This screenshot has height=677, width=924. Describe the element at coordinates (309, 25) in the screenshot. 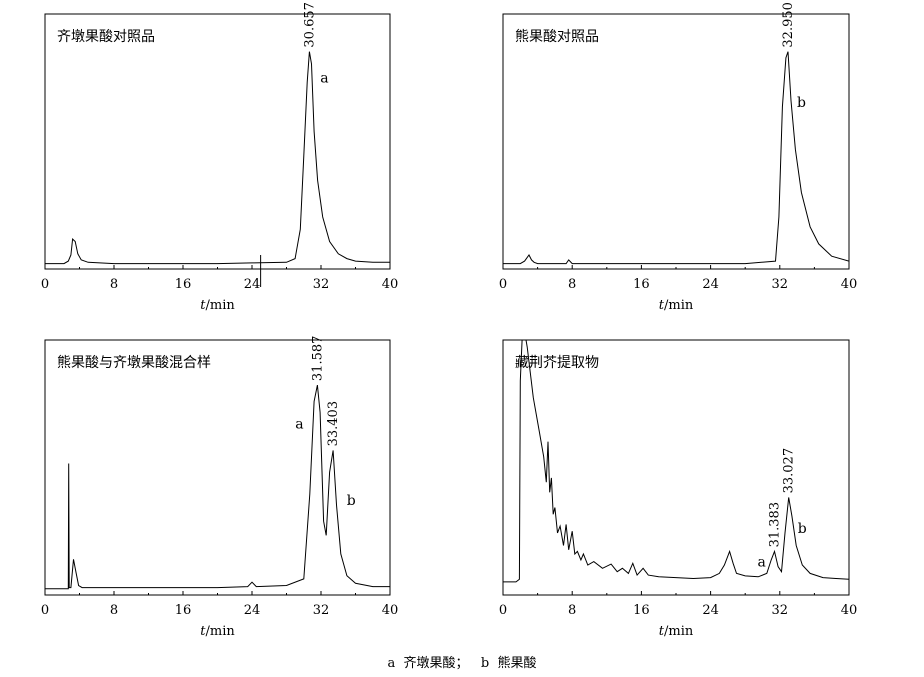

I see `peak-retention-label: 30.657` at that location.